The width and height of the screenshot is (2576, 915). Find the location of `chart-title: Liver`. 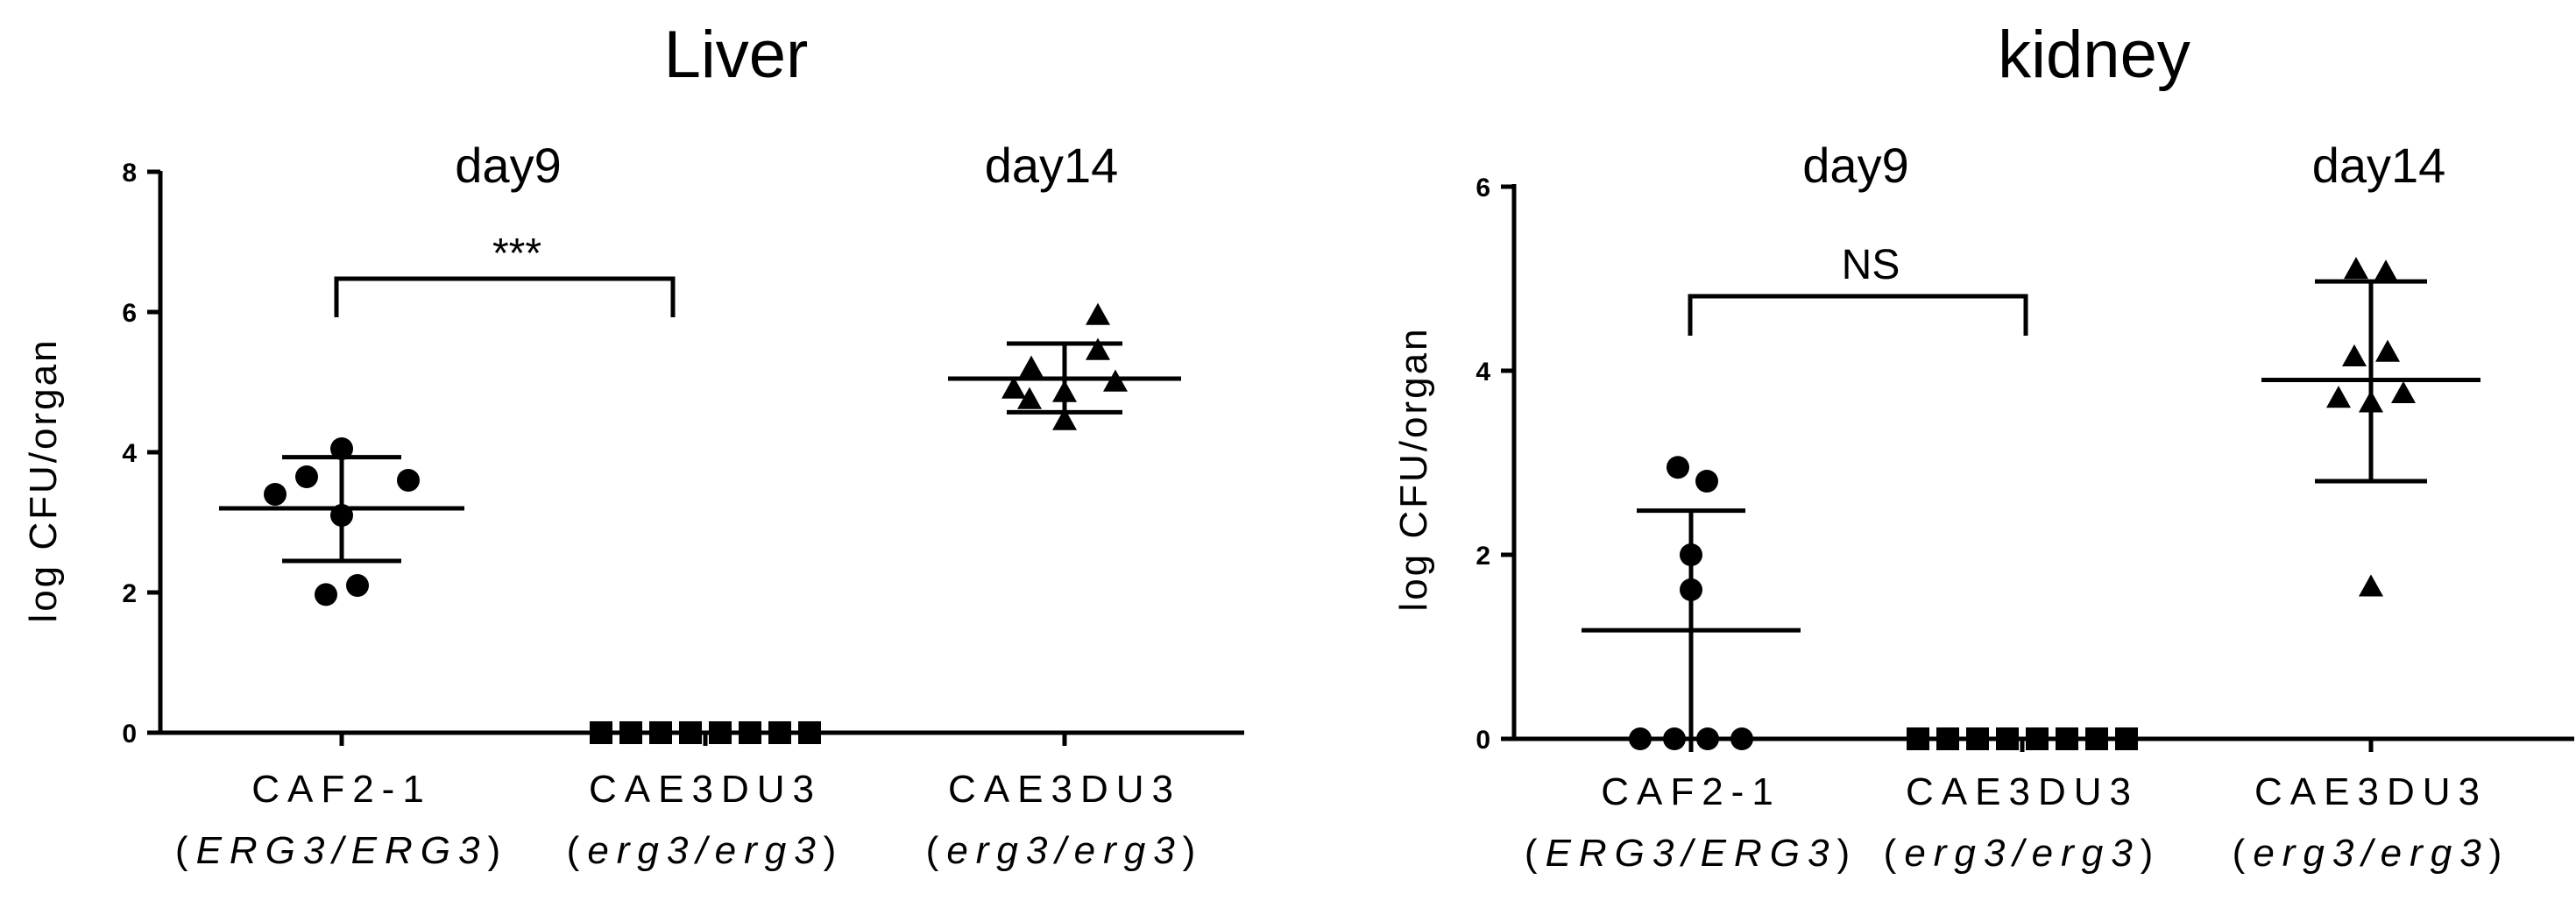

chart-title: Liver is located at coordinates (736, 55).